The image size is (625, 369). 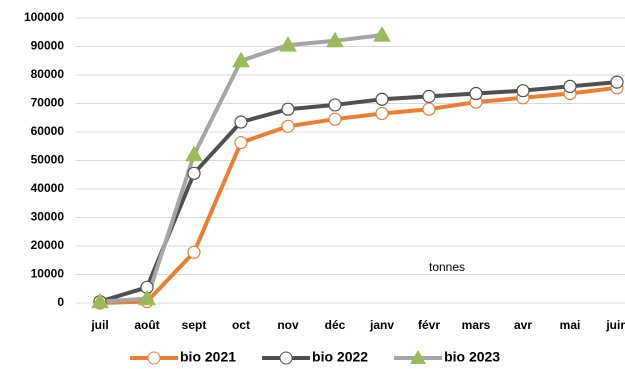 I want to click on x-tick-label: janv, so click(x=381, y=325).